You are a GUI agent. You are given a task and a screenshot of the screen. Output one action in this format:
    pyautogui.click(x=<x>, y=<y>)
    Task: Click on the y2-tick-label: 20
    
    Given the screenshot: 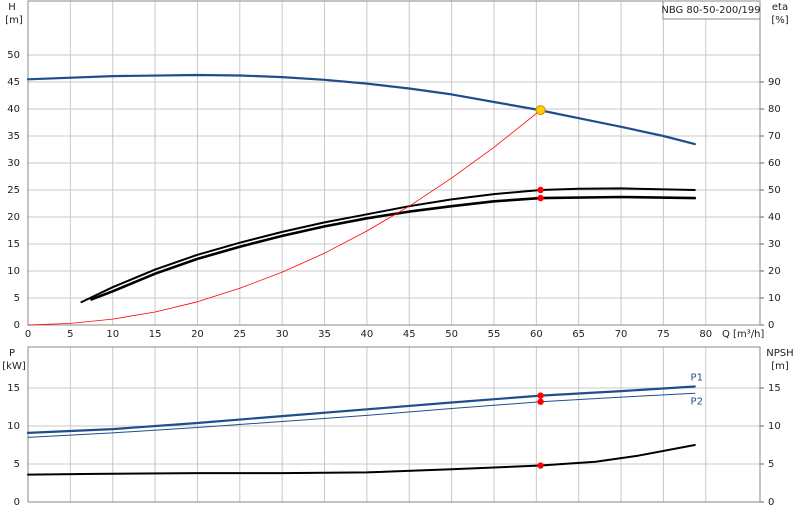 What is the action you would take?
    pyautogui.click(x=774, y=271)
    